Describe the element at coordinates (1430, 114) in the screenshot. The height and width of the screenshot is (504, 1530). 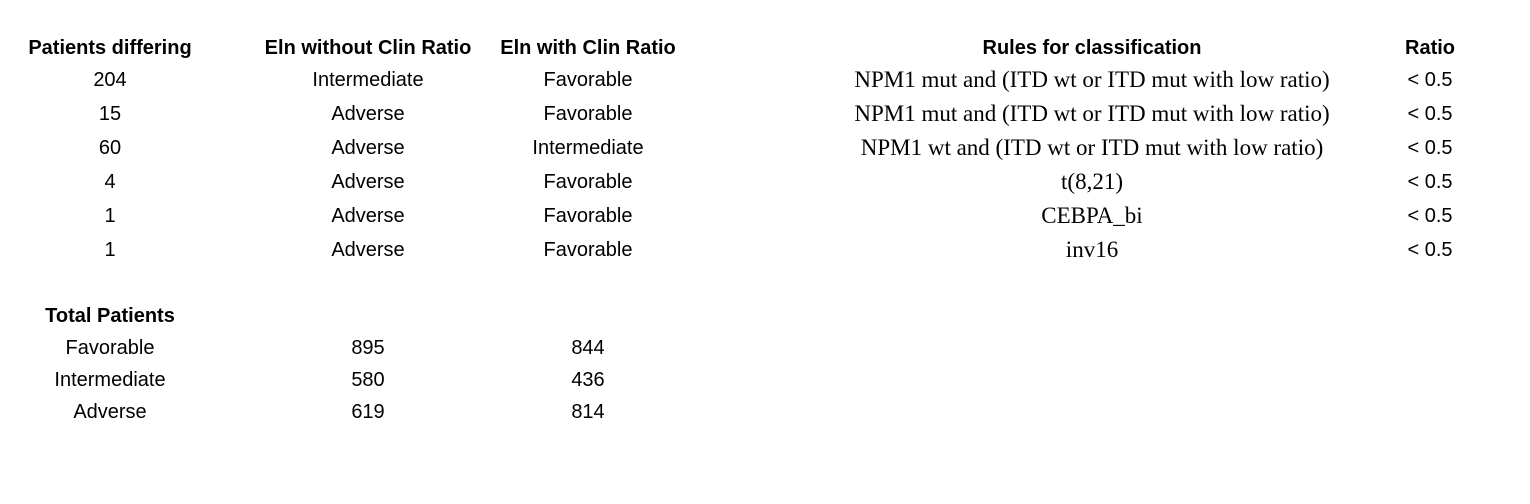
I see `table-row-1-ratio: < 0.5` at that location.